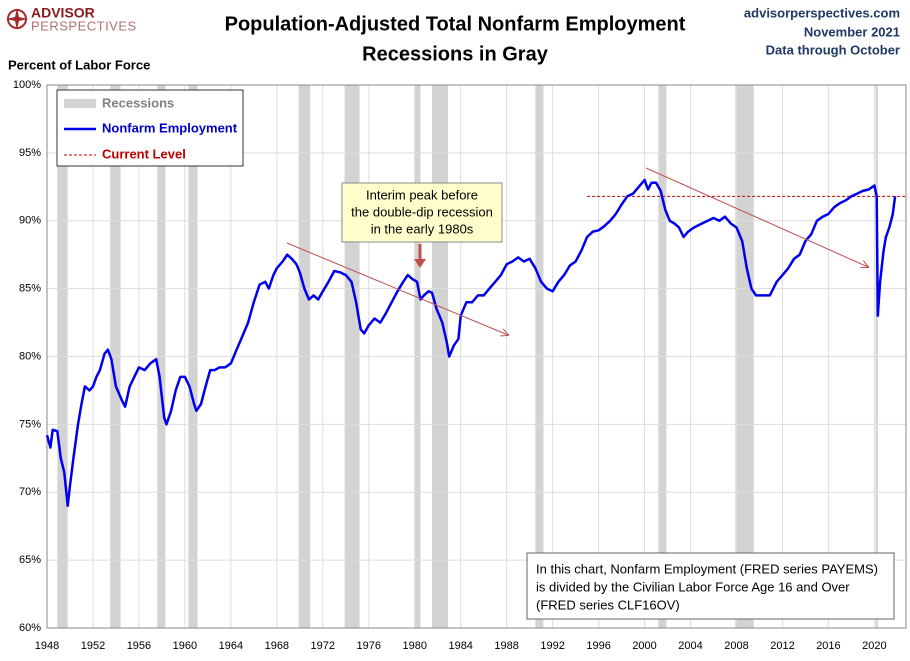 Image resolution: width=910 pixels, height=661 pixels. What do you see at coordinates (277, 646) in the screenshot?
I see `x-tick-label: 1968` at bounding box center [277, 646].